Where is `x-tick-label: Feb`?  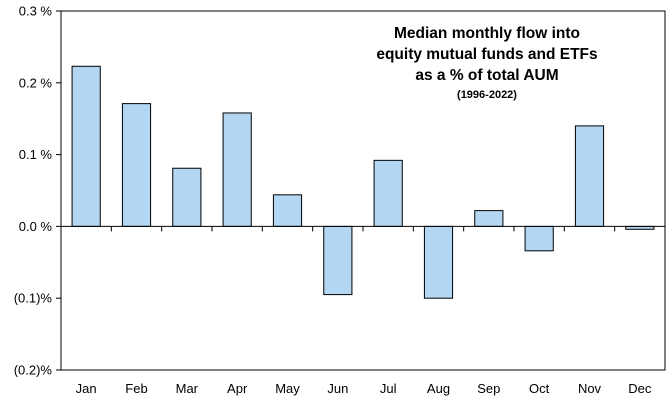 x-tick-label: Feb is located at coordinates (136, 388).